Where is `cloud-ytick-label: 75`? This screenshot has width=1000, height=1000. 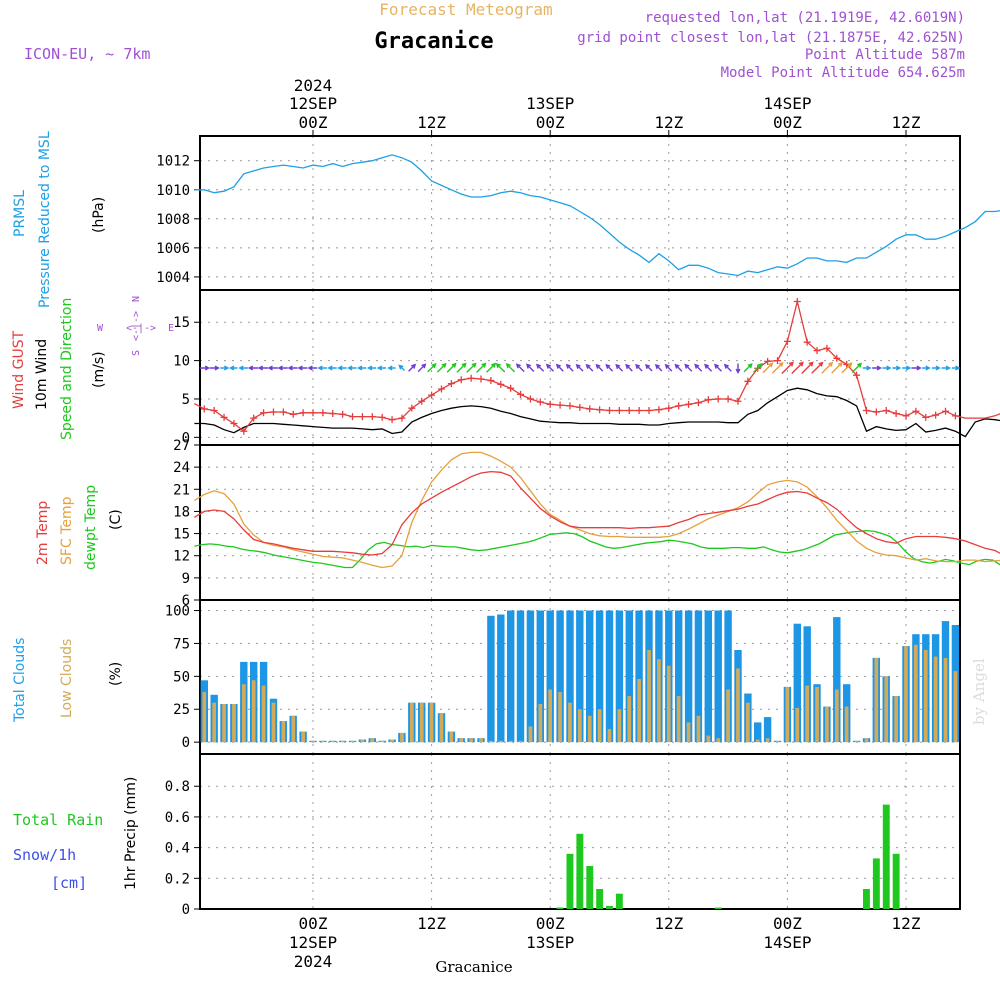 cloud-ytick-label: 75 is located at coordinates (181, 644).